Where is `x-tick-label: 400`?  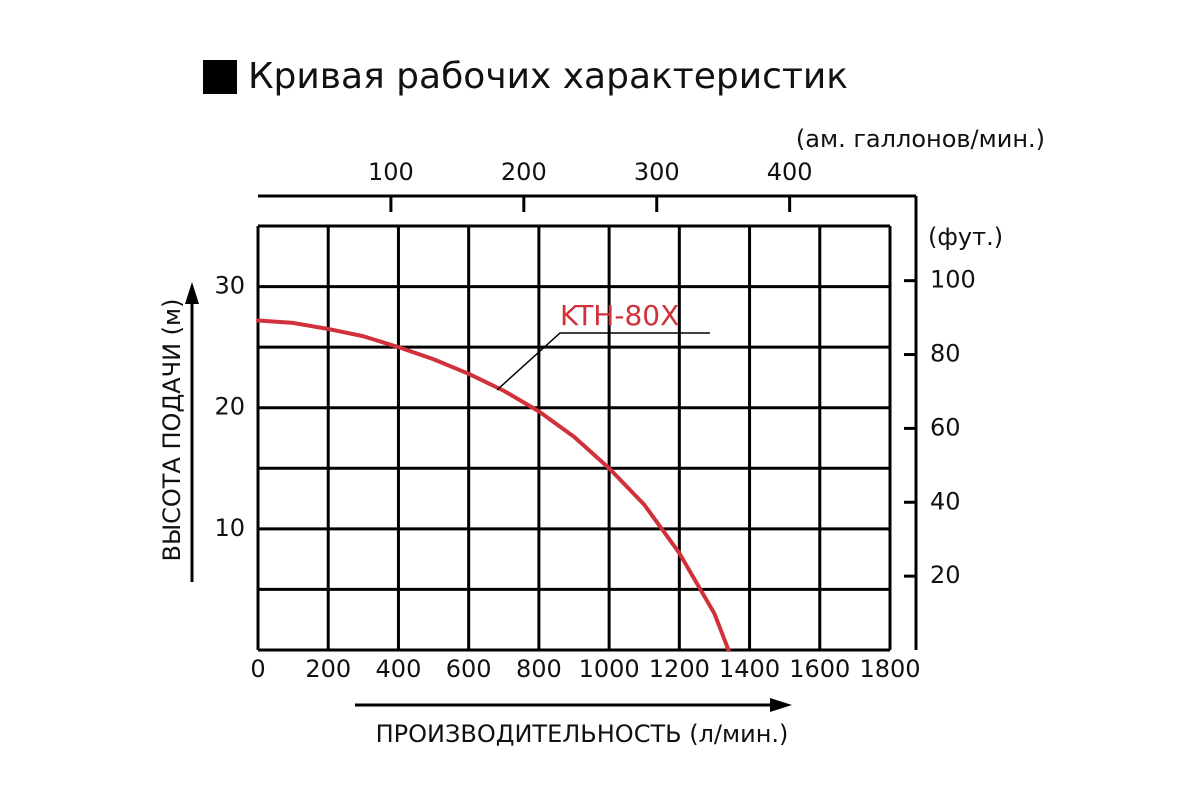
x-tick-label: 400 is located at coordinates (399, 669).